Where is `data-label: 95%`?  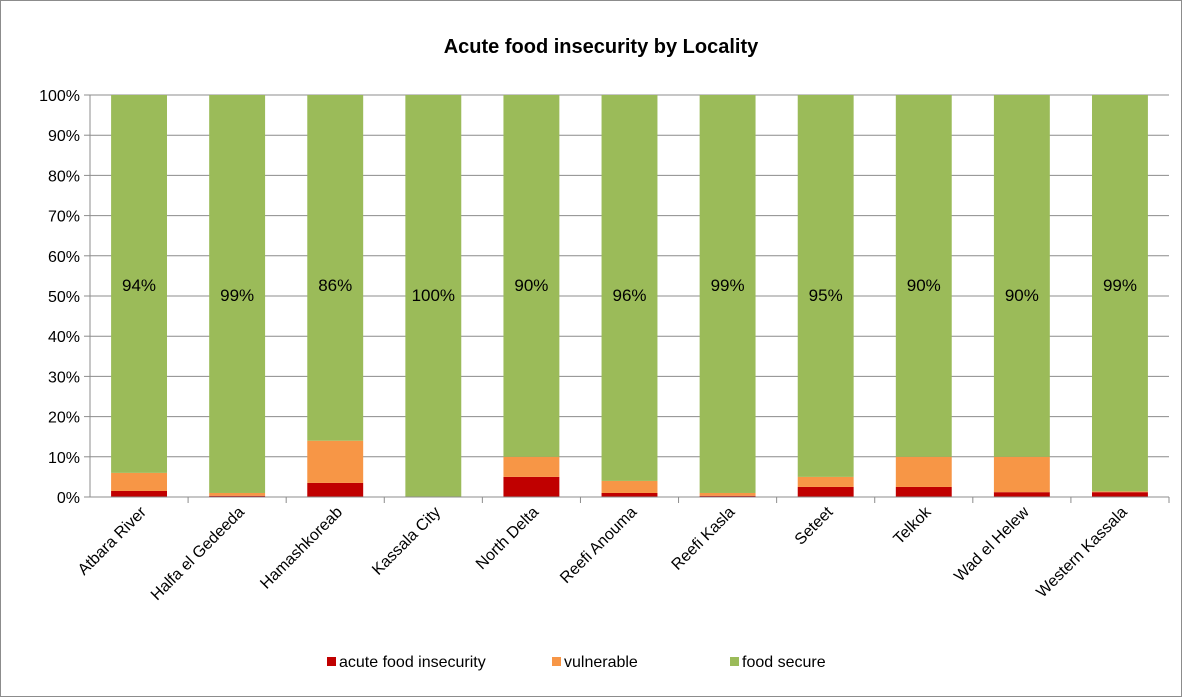
data-label: 95% is located at coordinates (826, 295).